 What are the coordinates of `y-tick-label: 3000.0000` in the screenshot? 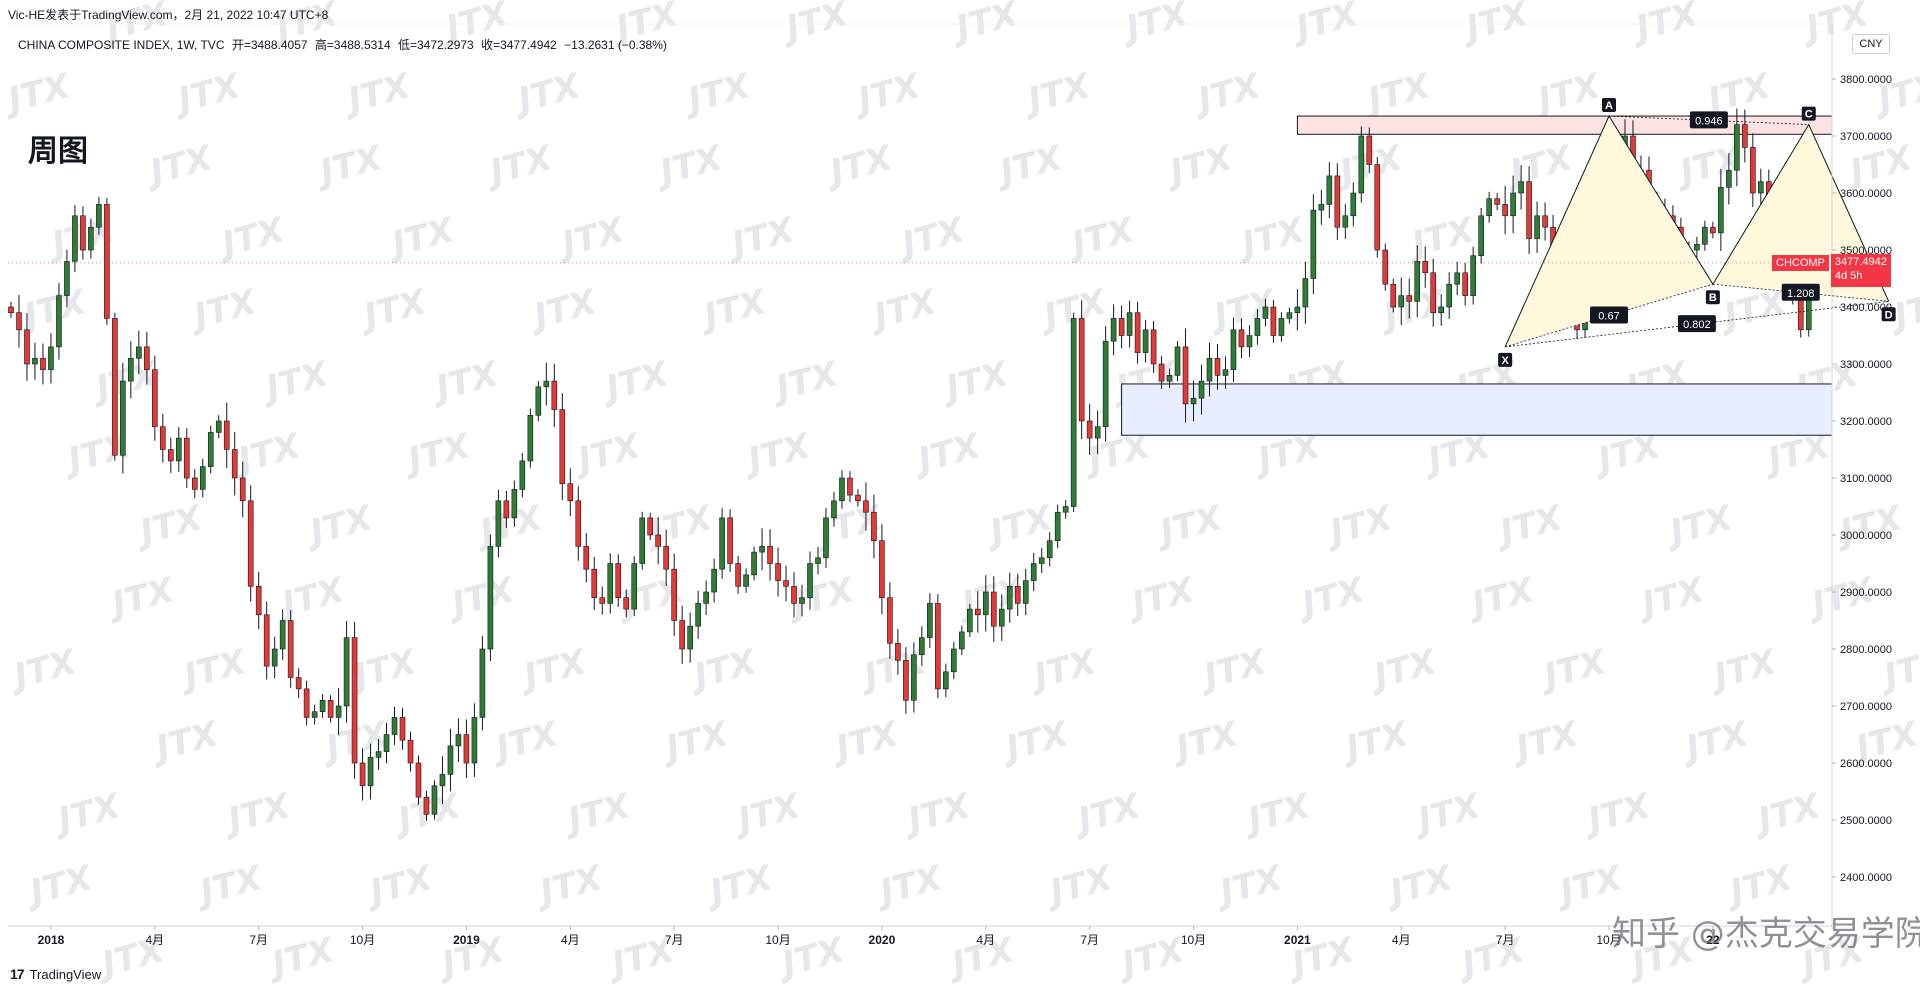 It's located at (1866, 536).